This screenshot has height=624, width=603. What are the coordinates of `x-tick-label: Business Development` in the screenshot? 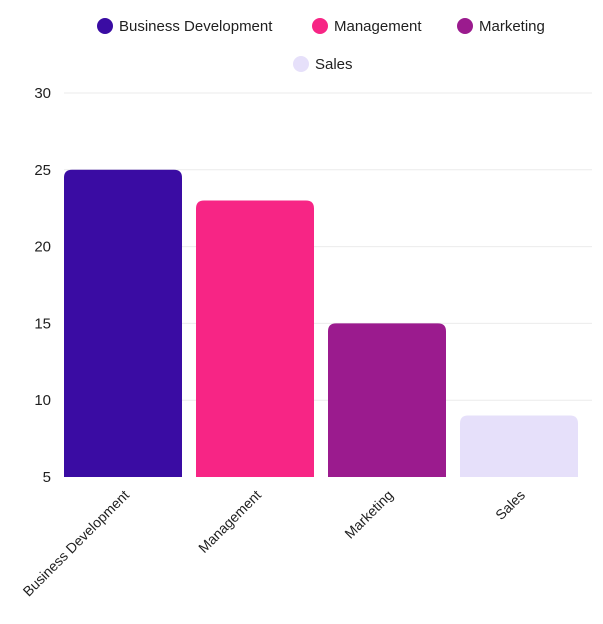 It's located at (76, 543).